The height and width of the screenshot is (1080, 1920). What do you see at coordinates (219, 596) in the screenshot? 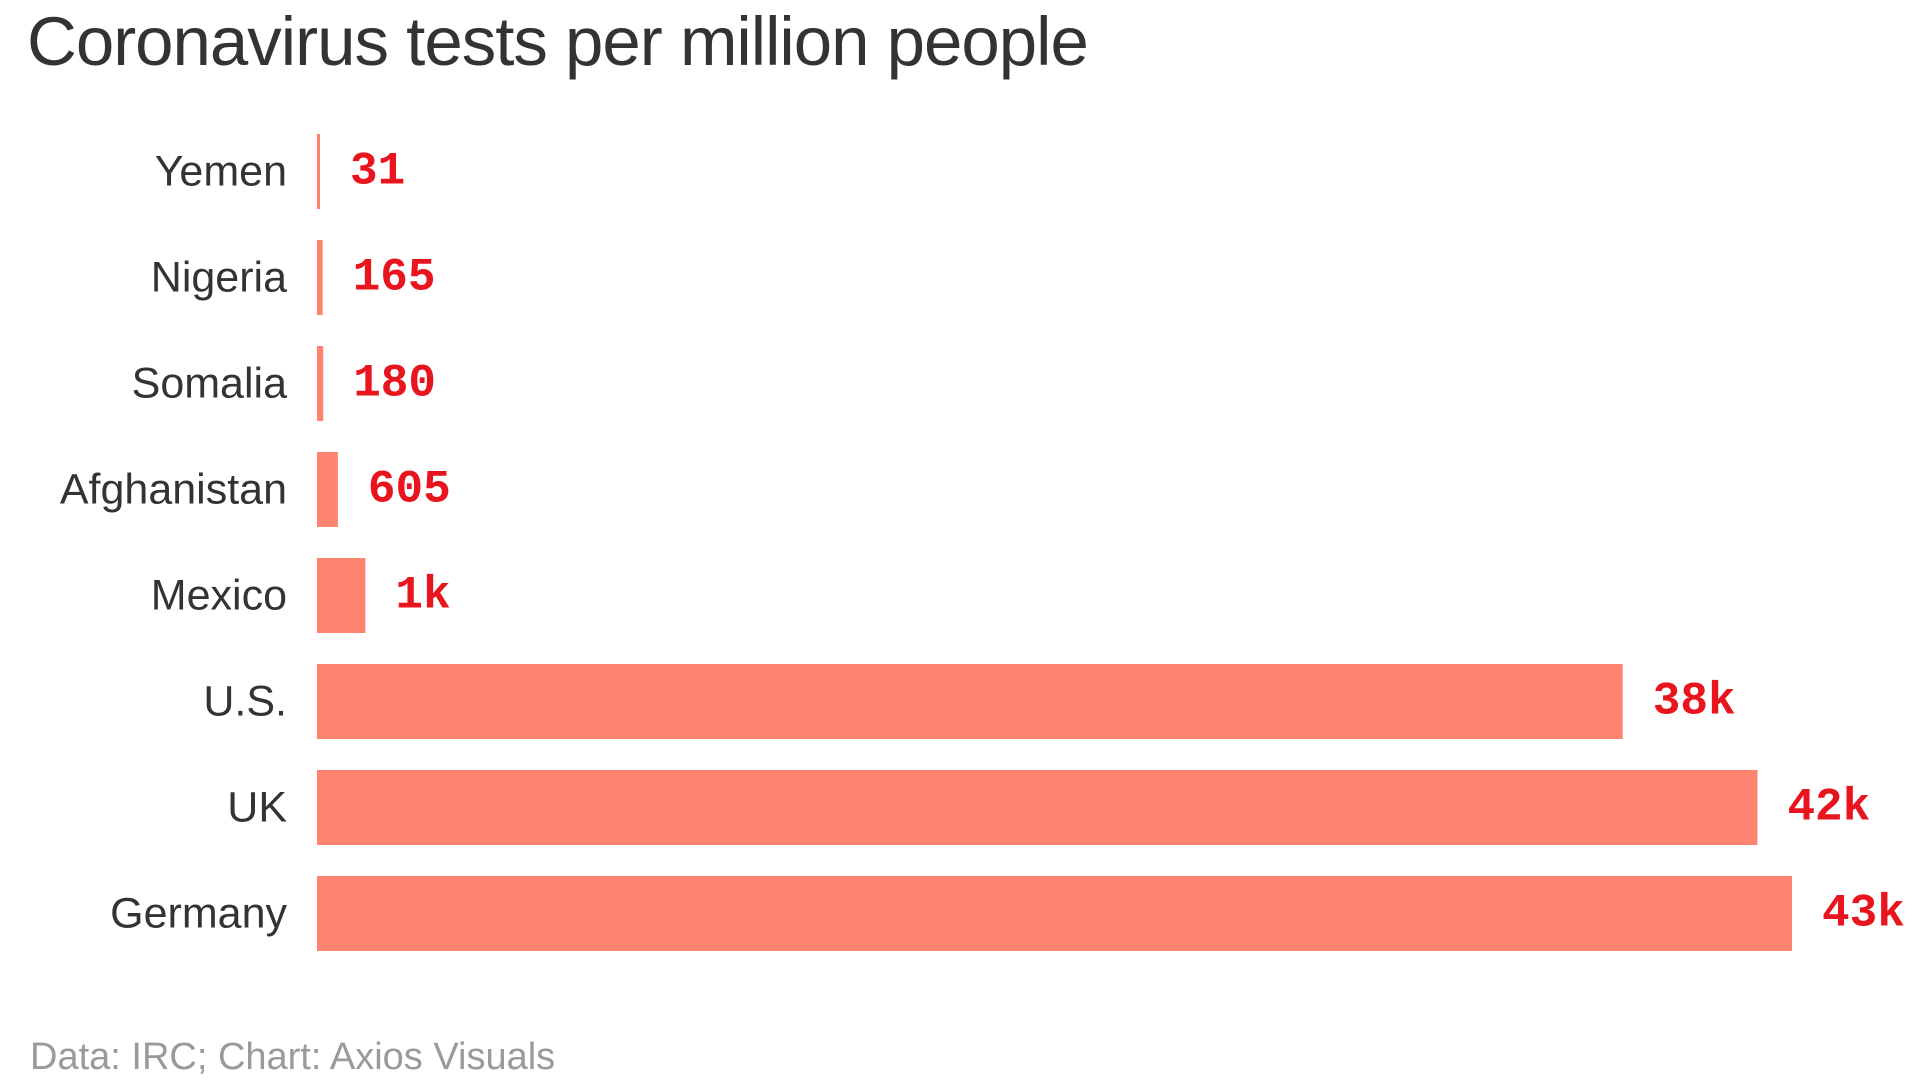
I see `category-label-mexico: Mexico` at bounding box center [219, 596].